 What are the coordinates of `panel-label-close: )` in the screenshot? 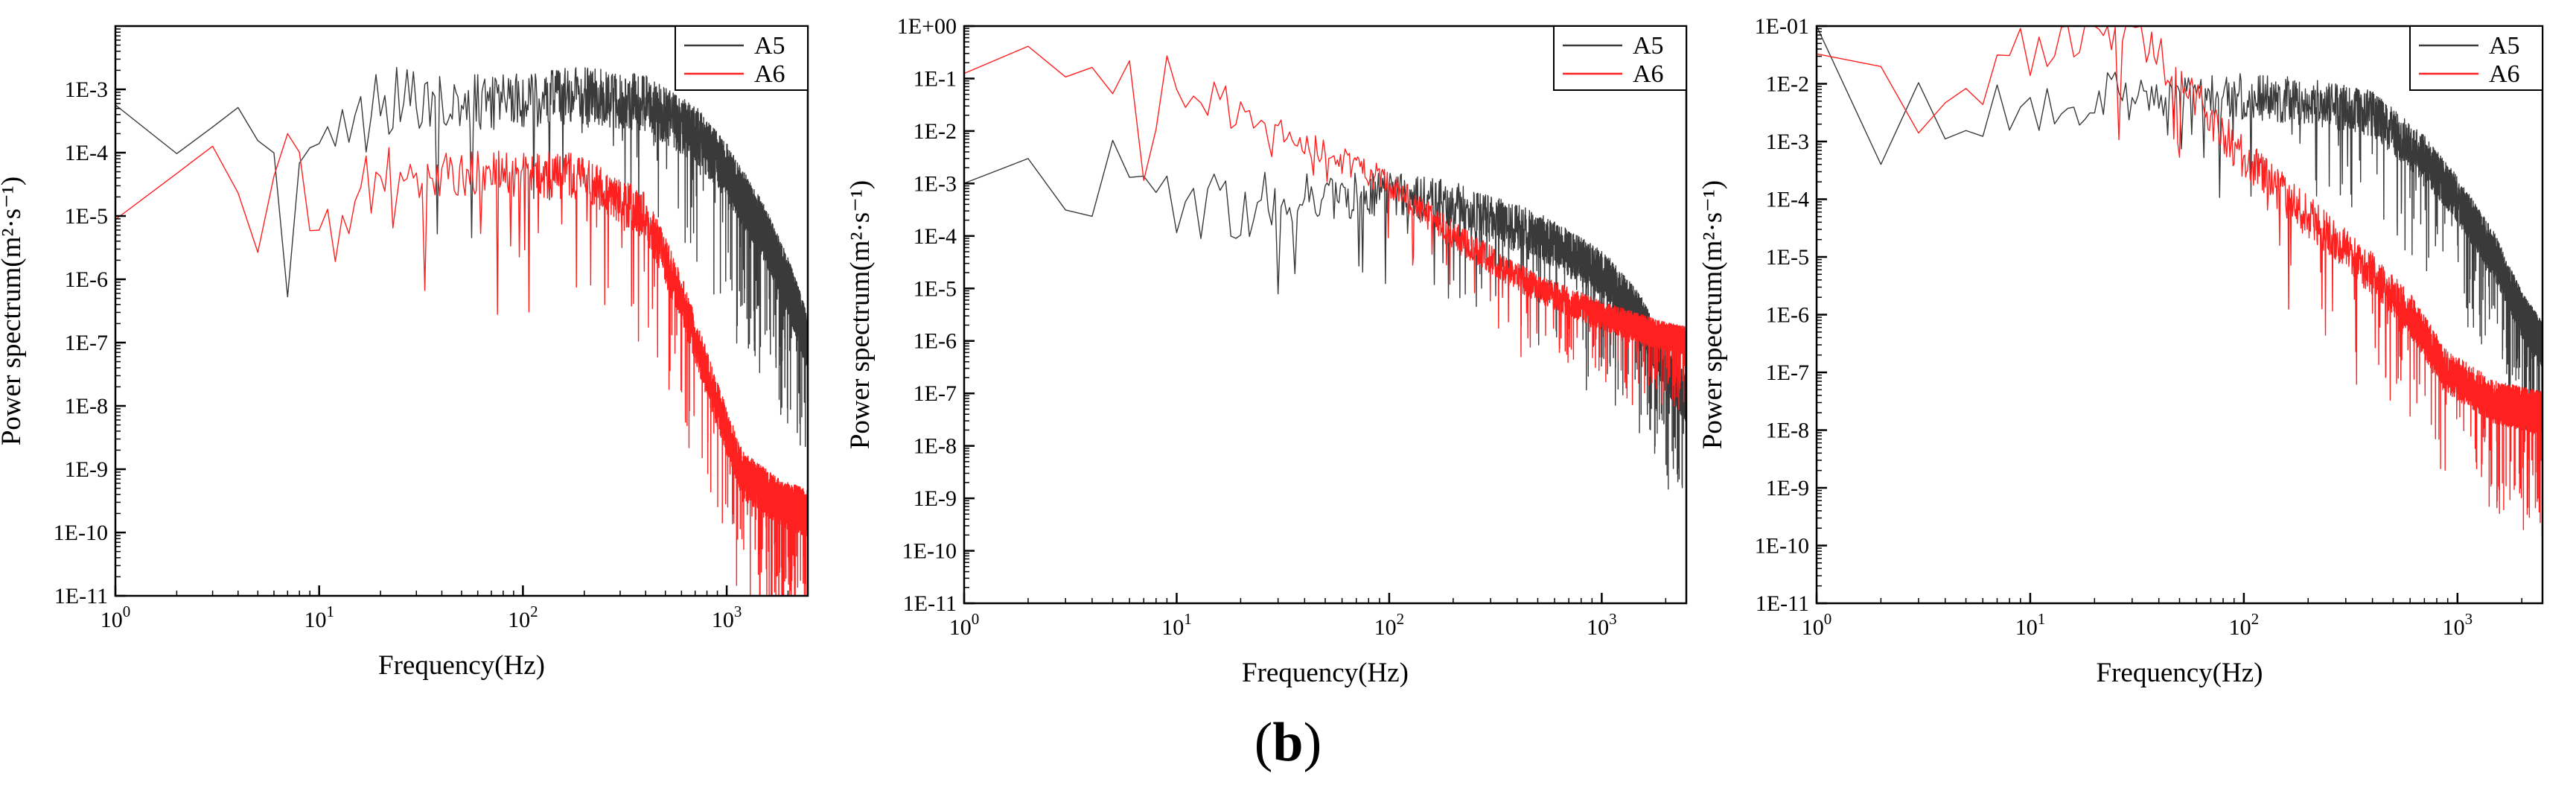 It's located at (1312, 742).